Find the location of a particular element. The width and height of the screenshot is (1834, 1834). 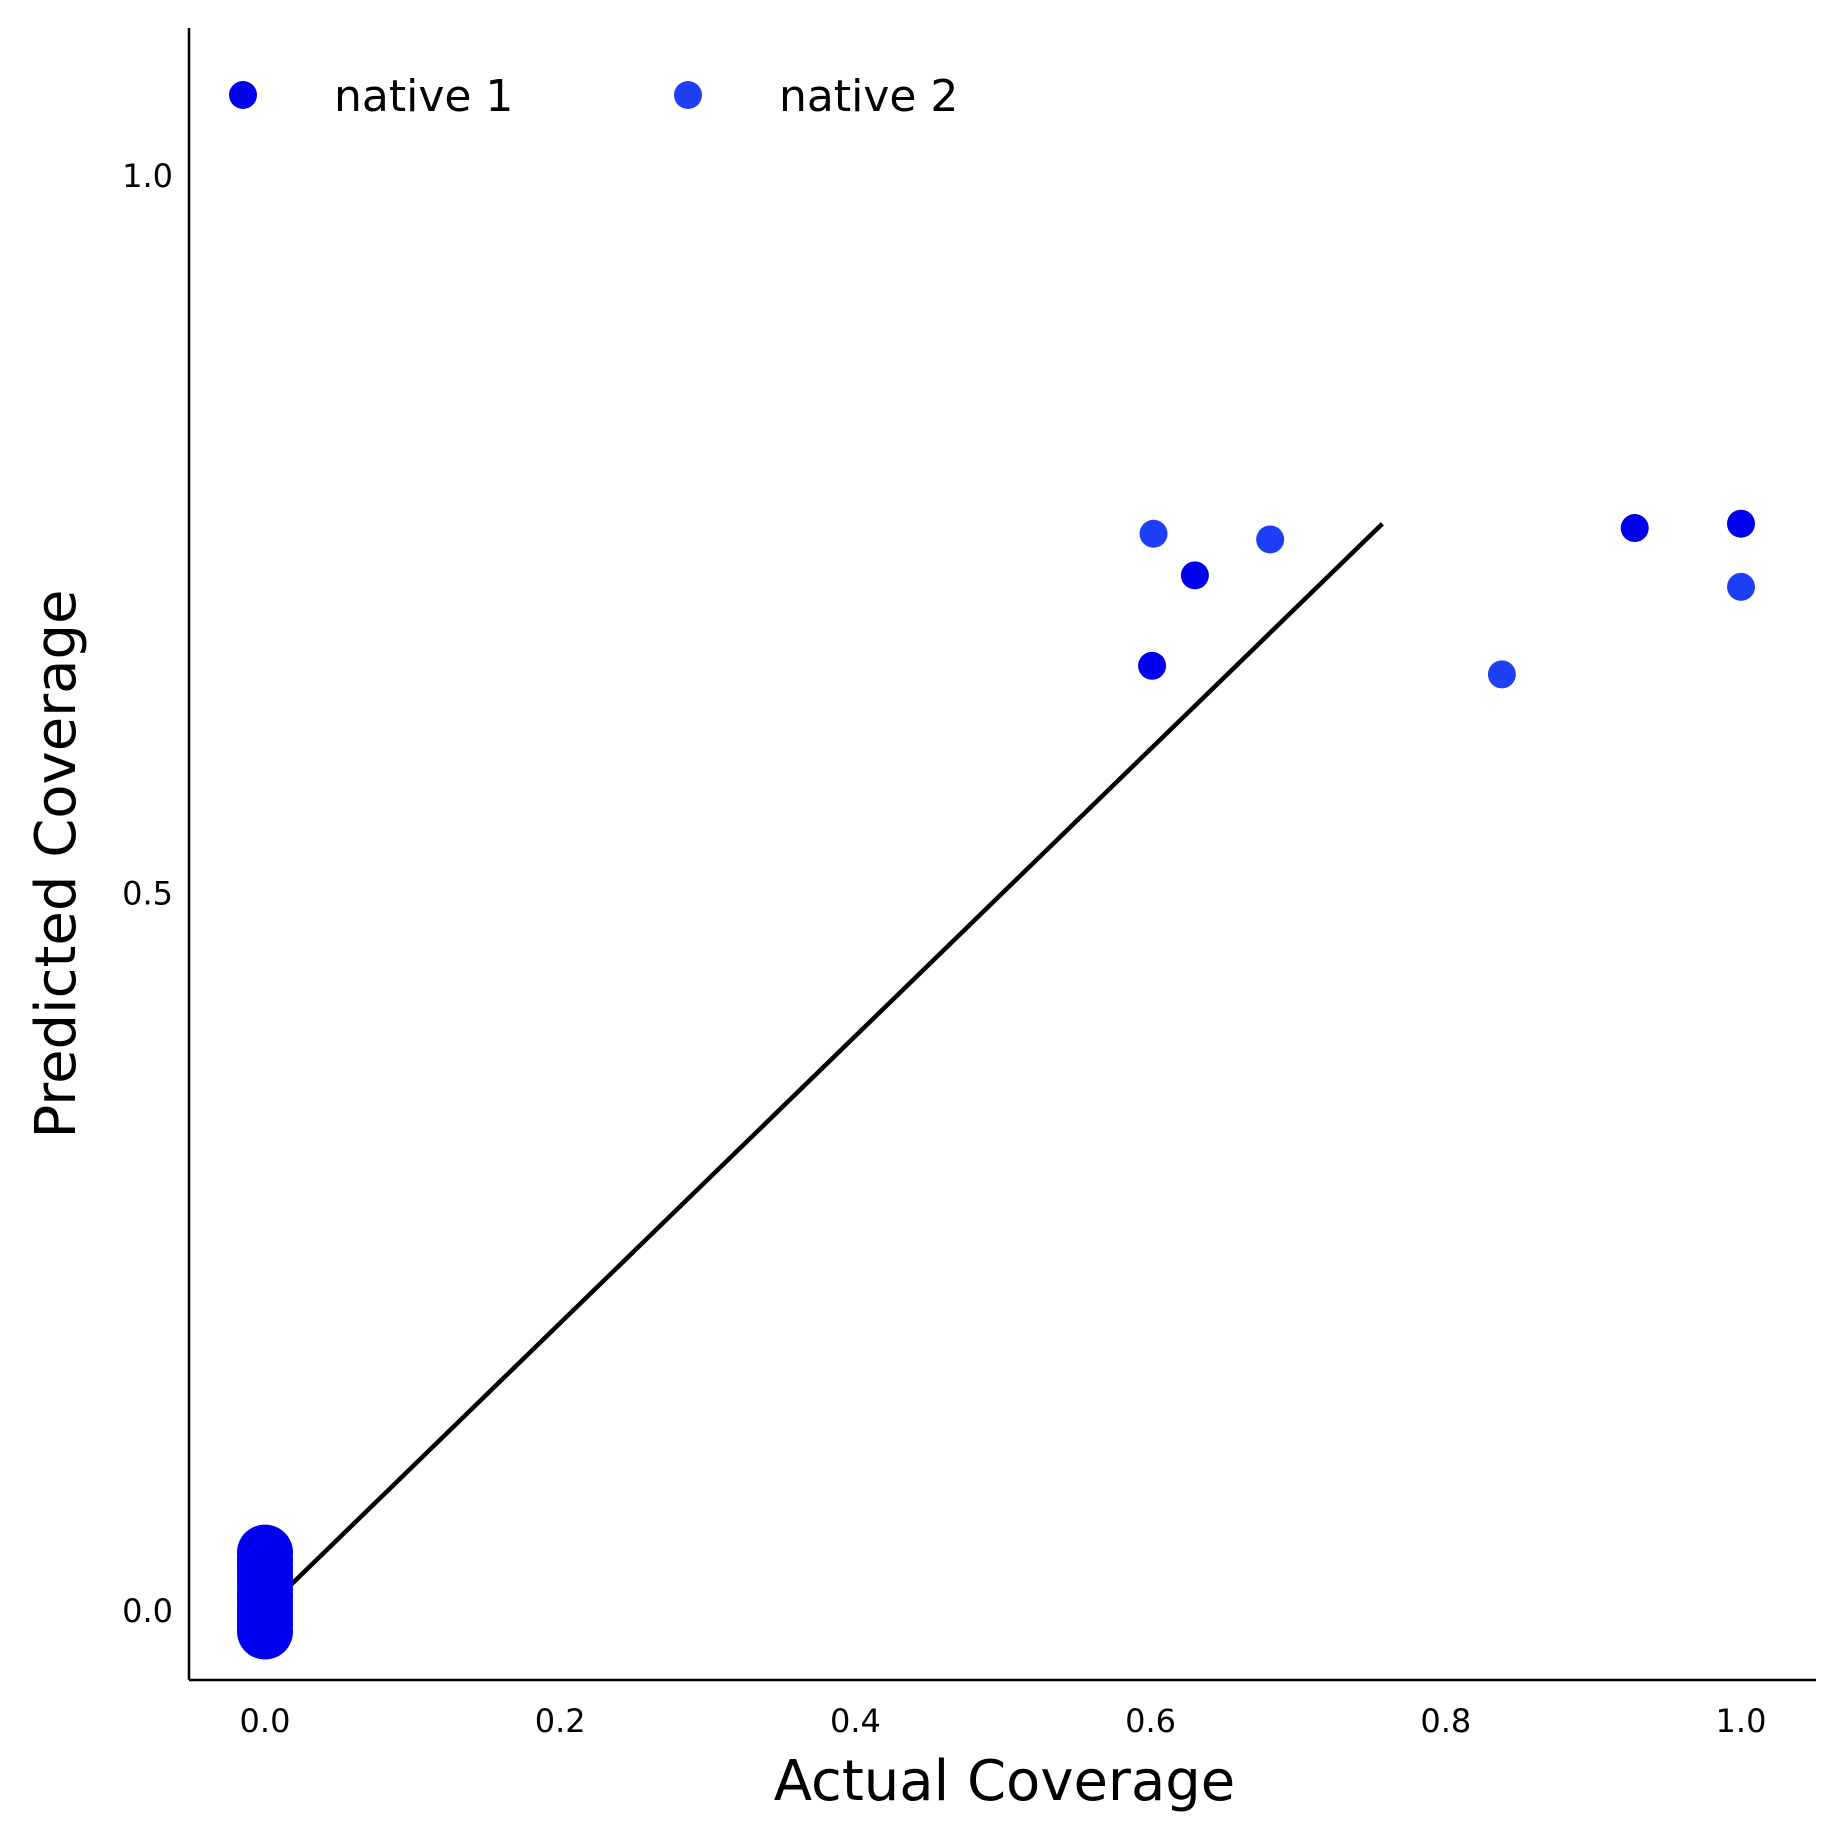

x-tick-label: 0.2 is located at coordinates (560, 1721).